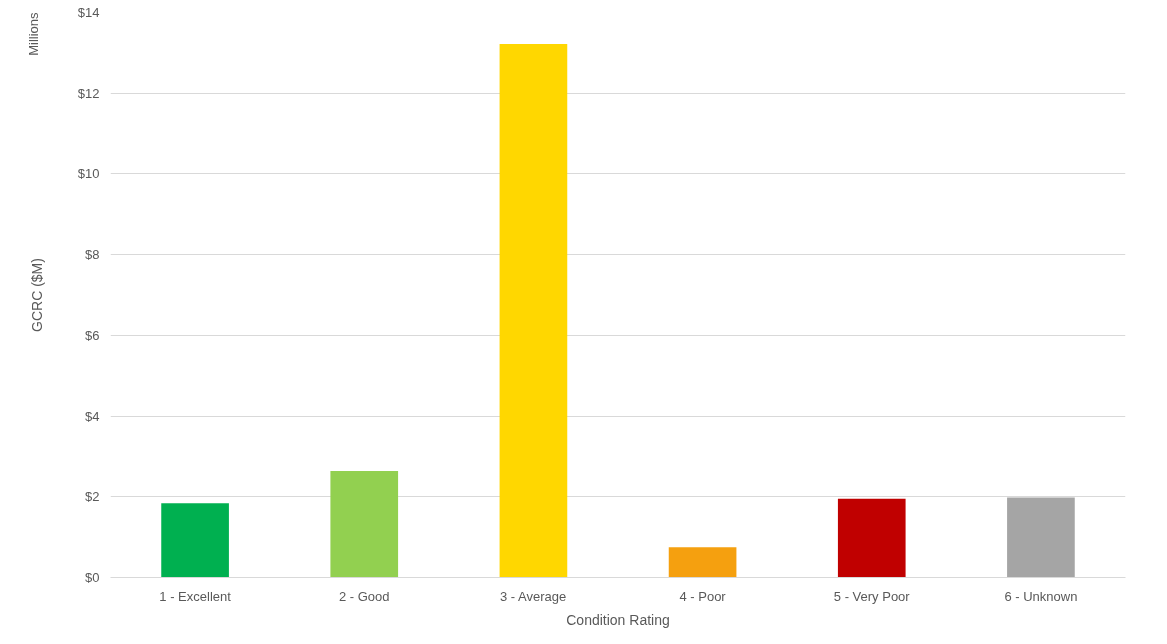 This screenshot has height=644, width=1167. What do you see at coordinates (36, 295) in the screenshot?
I see `y-axis-title: GCRC ($M)` at bounding box center [36, 295].